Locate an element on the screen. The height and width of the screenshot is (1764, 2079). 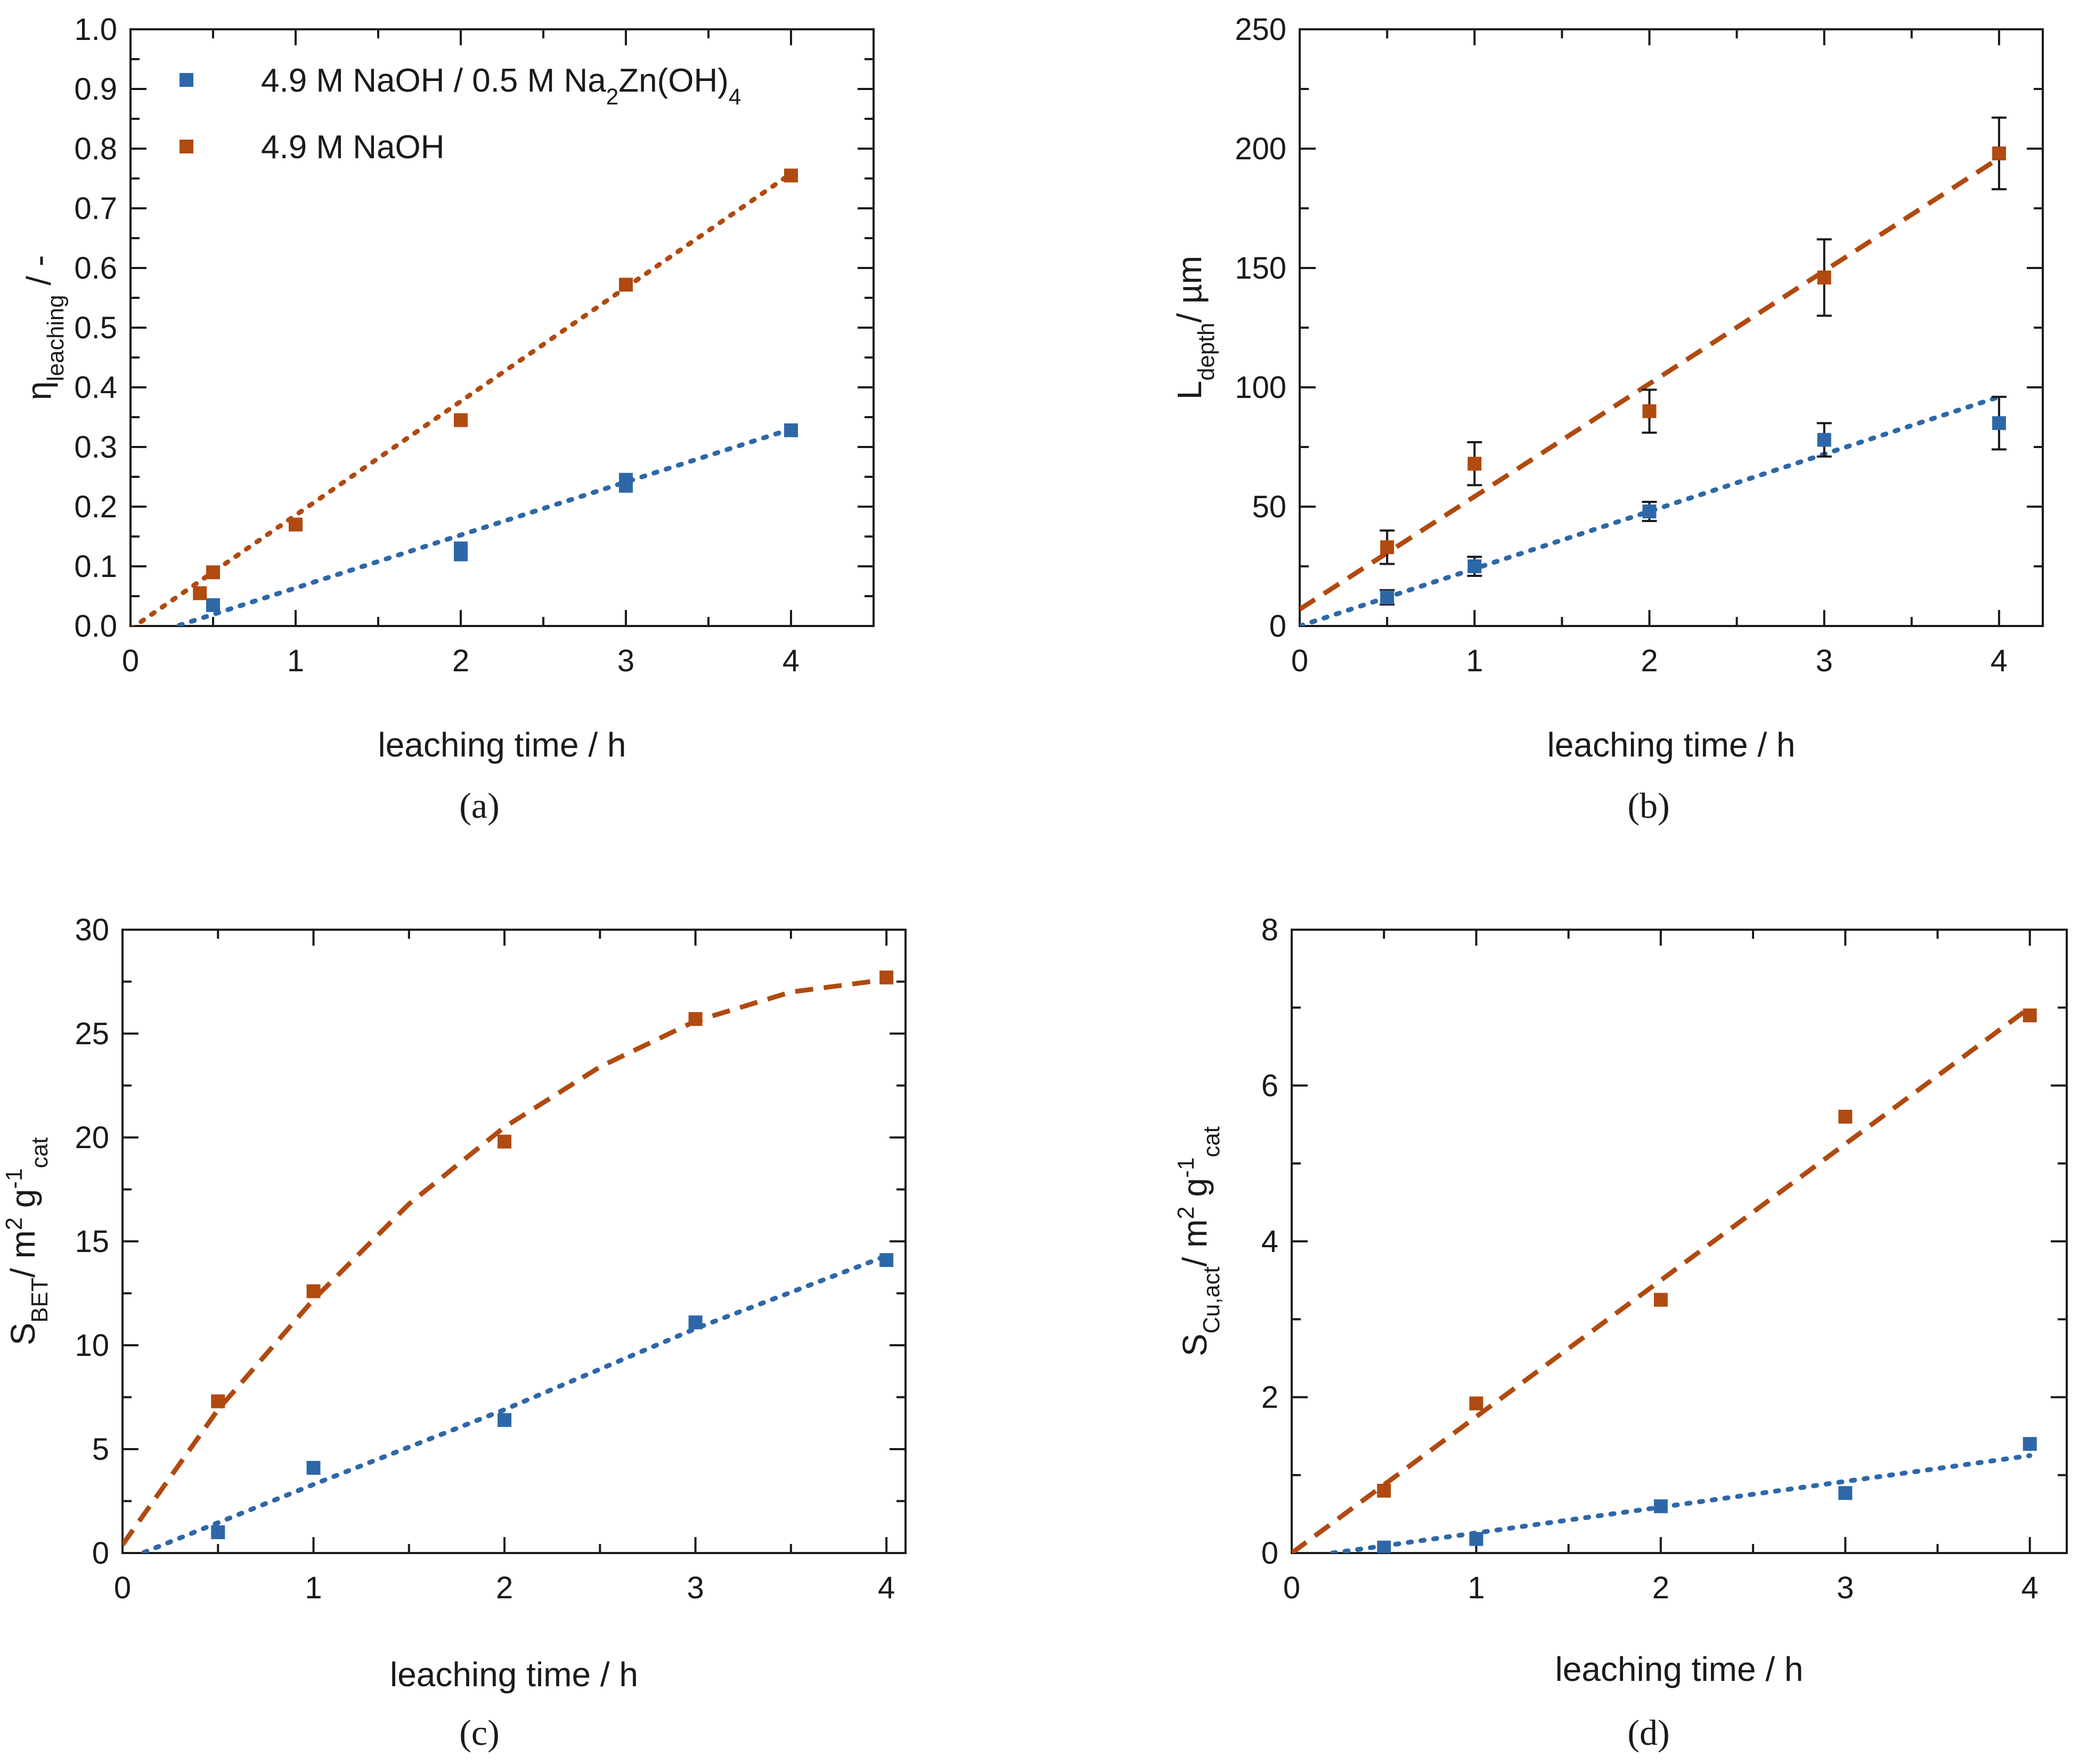
label-part: g is located at coordinates (1195, 1192).